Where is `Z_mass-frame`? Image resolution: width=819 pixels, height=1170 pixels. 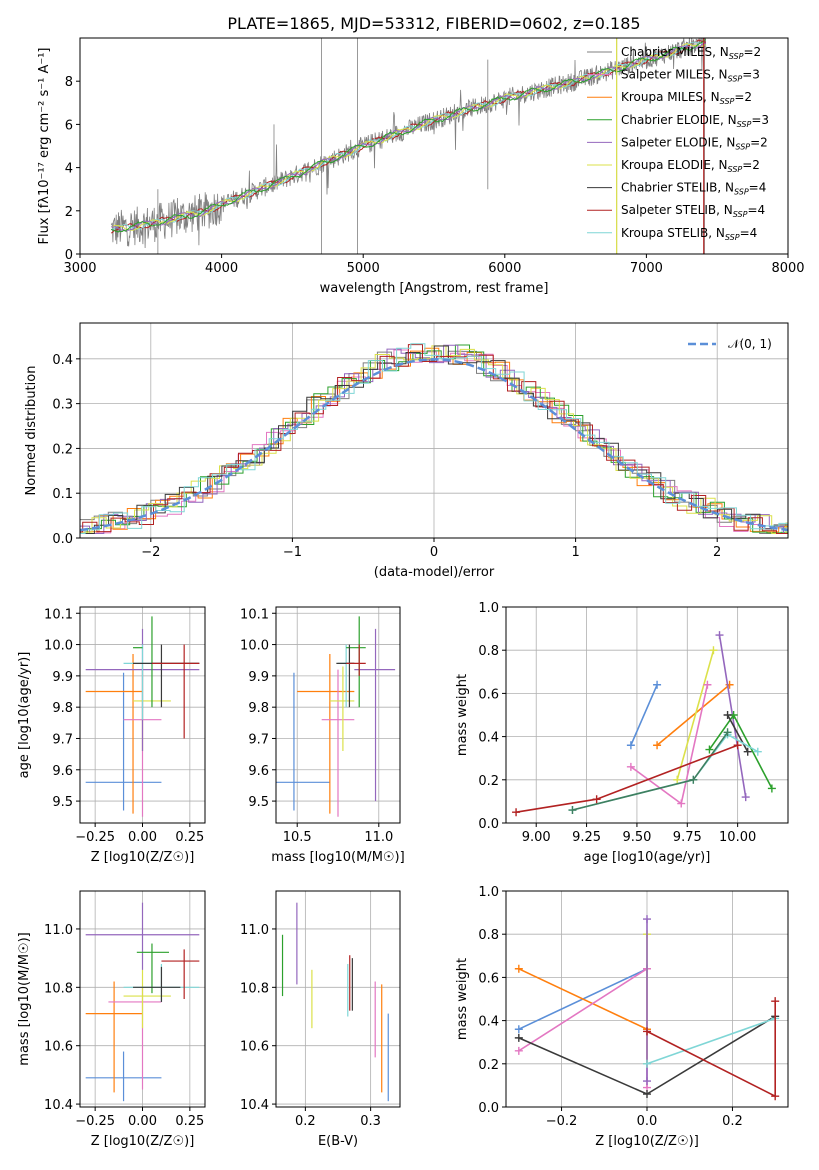 Z_mass-frame is located at coordinates (142, 999).